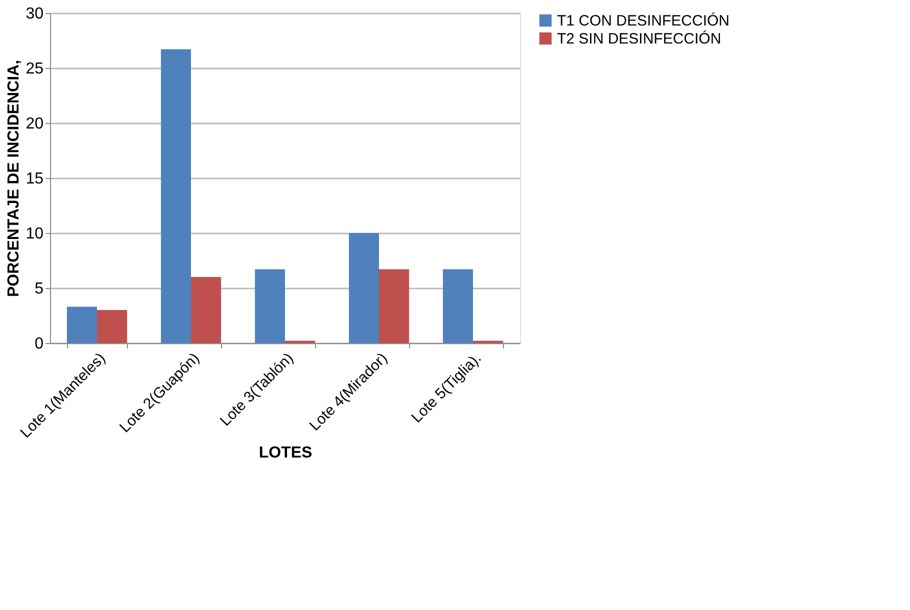  Describe the element at coordinates (35, 179) in the screenshot. I see `y-tick-label: 15` at that location.